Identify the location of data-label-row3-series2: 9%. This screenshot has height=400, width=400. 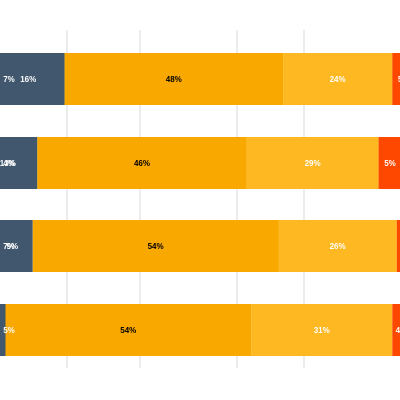
(13, 246).